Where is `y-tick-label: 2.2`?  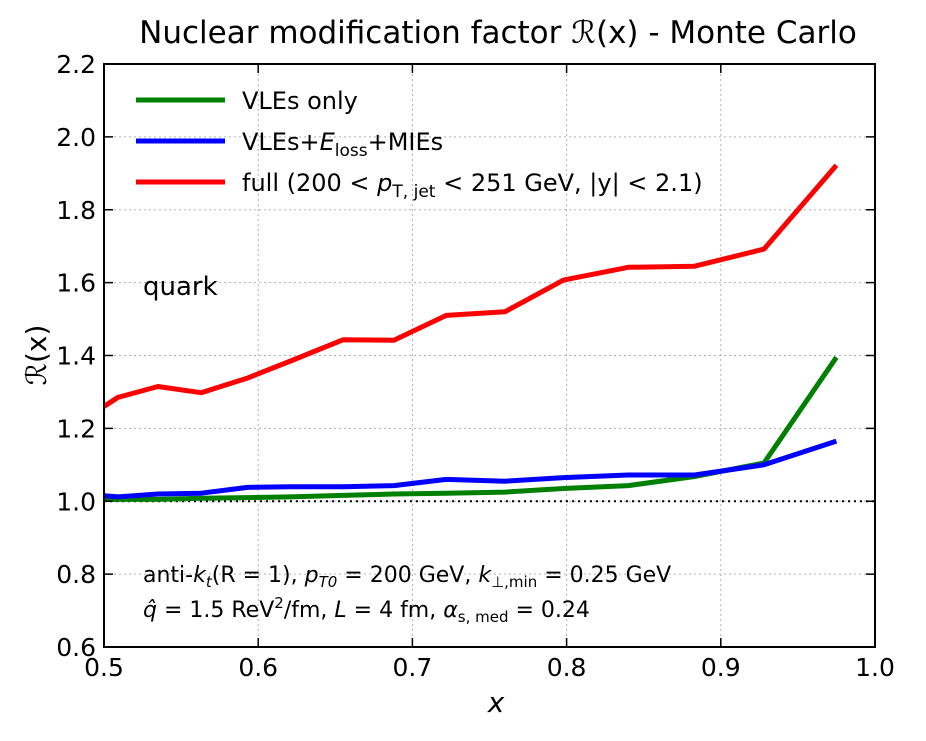
y-tick-label: 2.2 is located at coordinates (76, 64).